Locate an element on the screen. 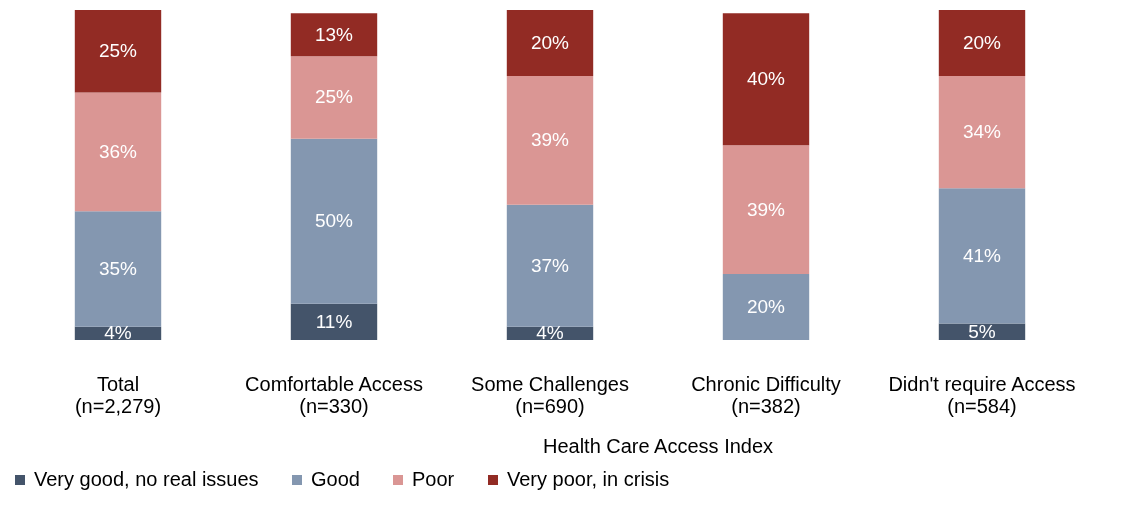 This screenshot has height=510, width=1133. data-label: 35% is located at coordinates (118, 269).